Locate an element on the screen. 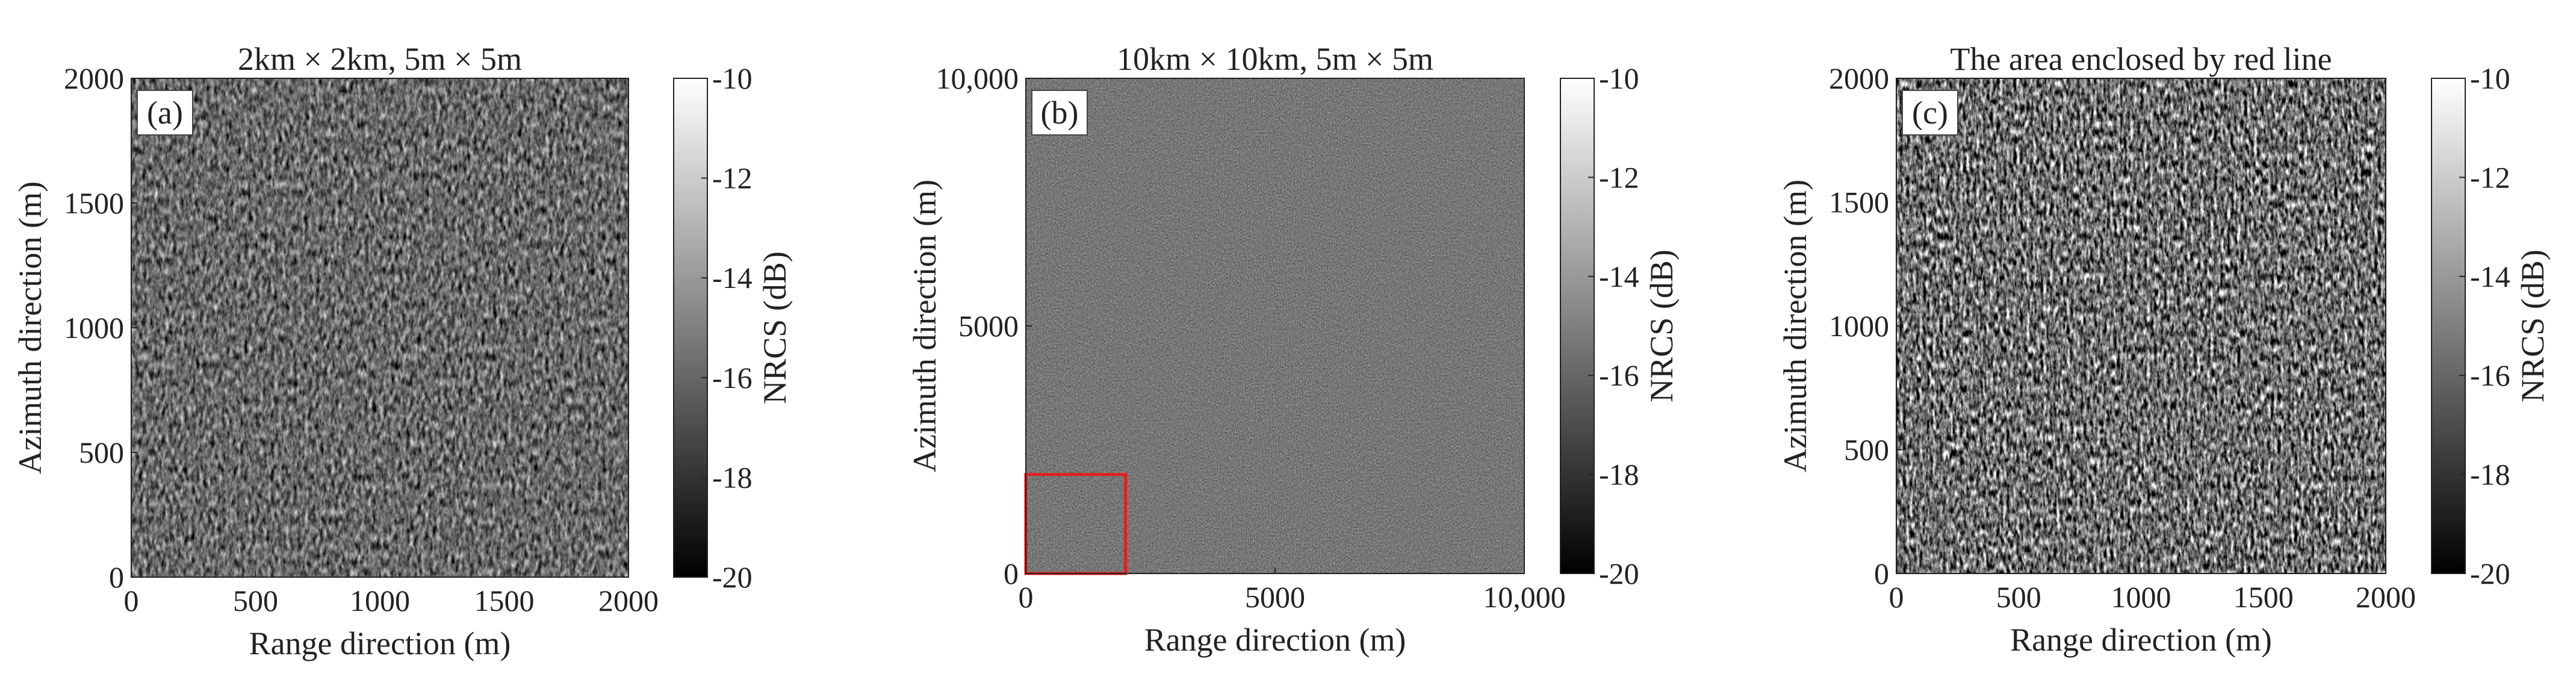 Image resolution: width=2576 pixels, height=694 pixels. y-tick-label: 10,000 is located at coordinates (977, 78).